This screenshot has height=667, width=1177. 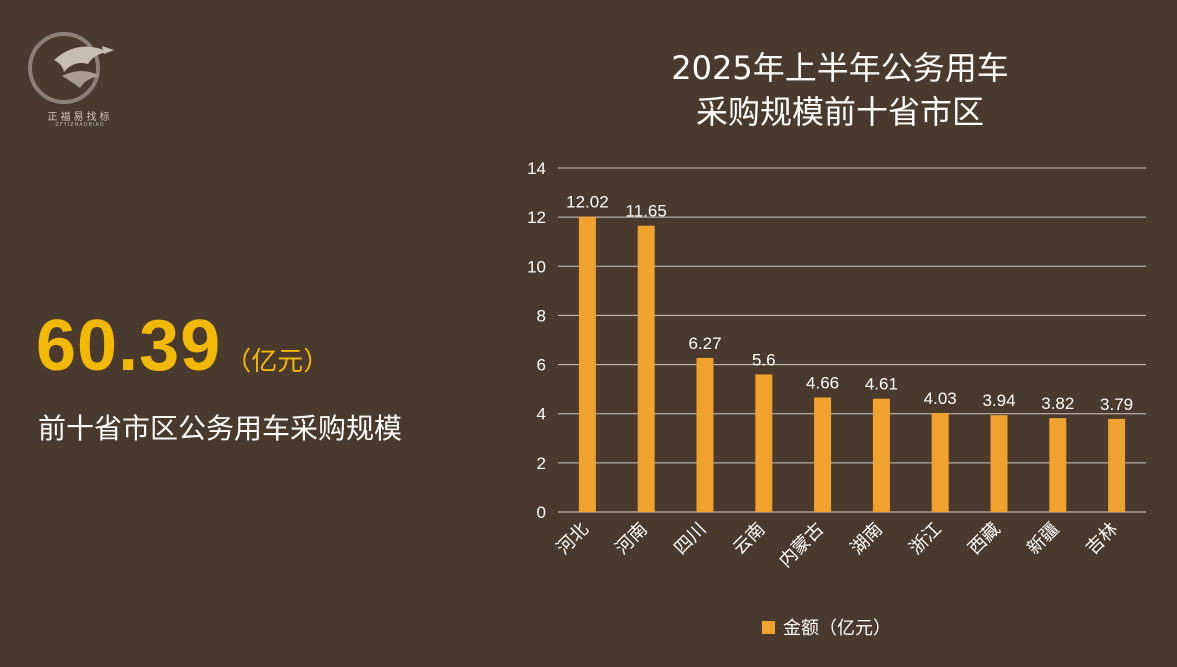 What do you see at coordinates (1116, 404) in the screenshot?
I see `data-label: 3.79` at bounding box center [1116, 404].